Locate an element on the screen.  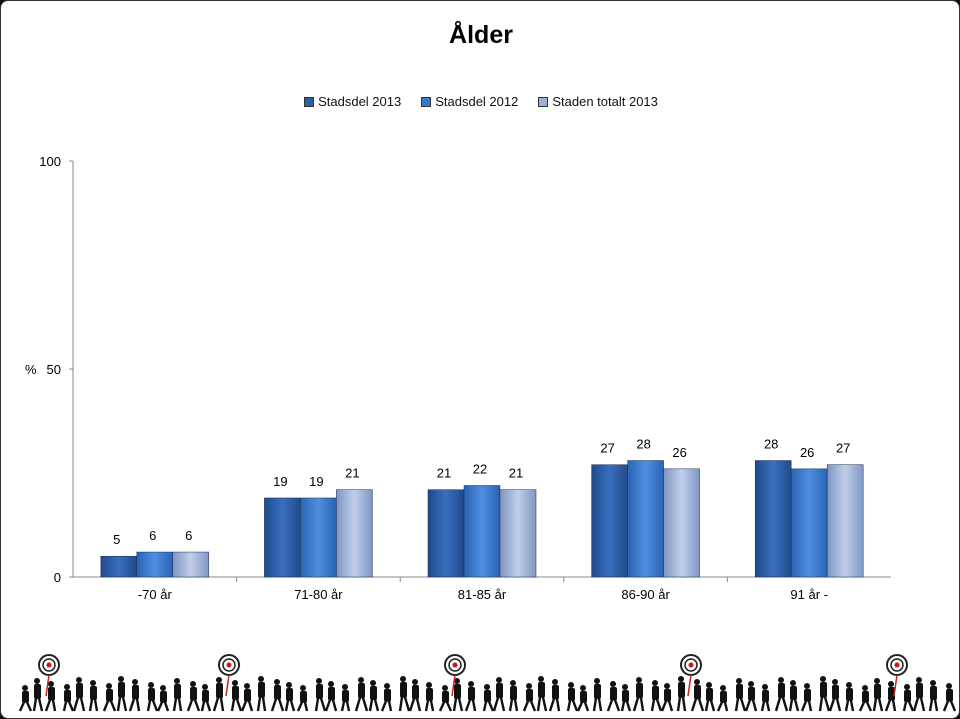
y-axis-label: % is located at coordinates (31, 369).